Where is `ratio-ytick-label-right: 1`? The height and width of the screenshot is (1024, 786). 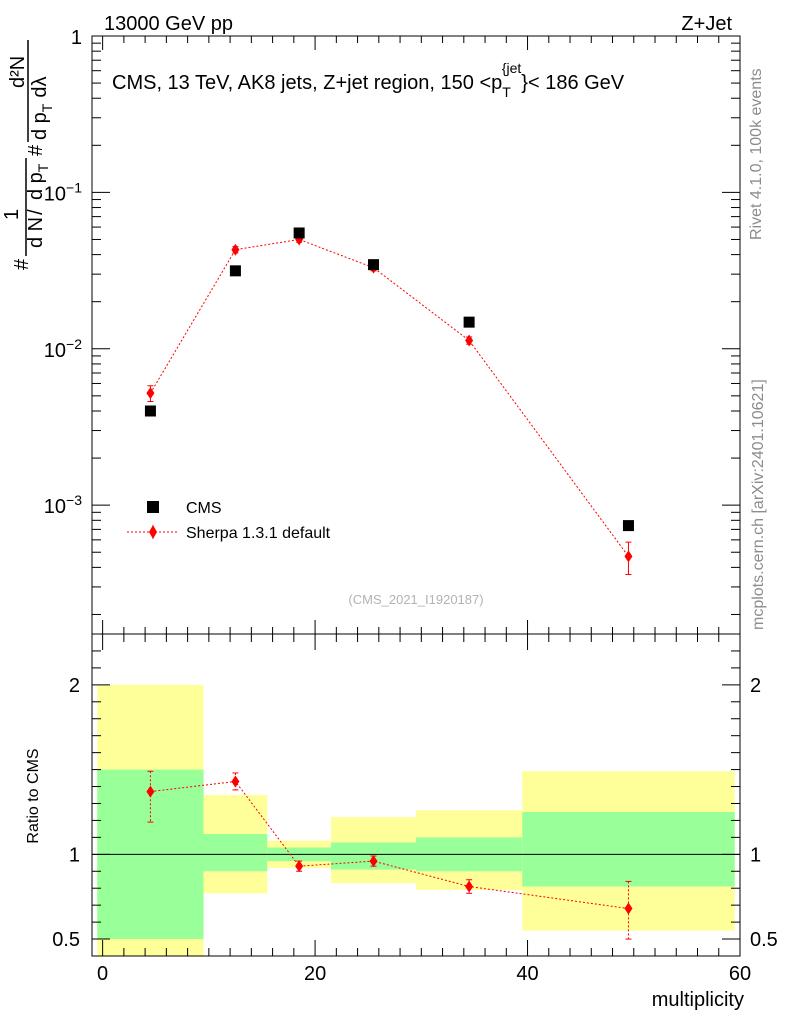
ratio-ytick-label-right: 1 is located at coordinates (755, 855).